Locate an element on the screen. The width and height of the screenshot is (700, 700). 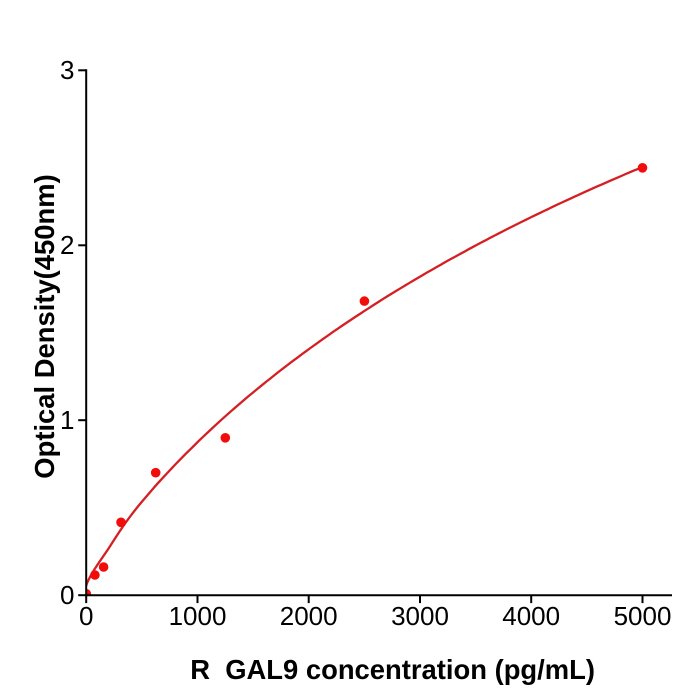
svg-text: 4000 is located at coordinates (531, 616).